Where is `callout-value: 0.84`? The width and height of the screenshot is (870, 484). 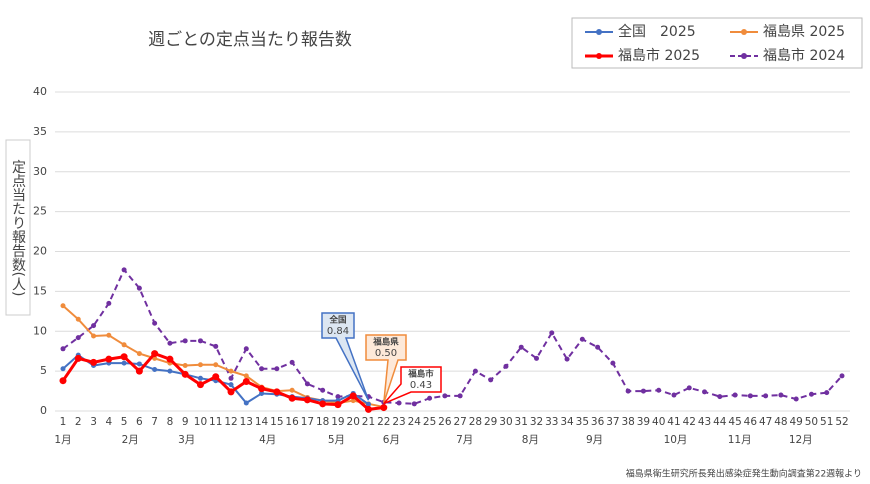 callout-value: 0.84 is located at coordinates (338, 331).